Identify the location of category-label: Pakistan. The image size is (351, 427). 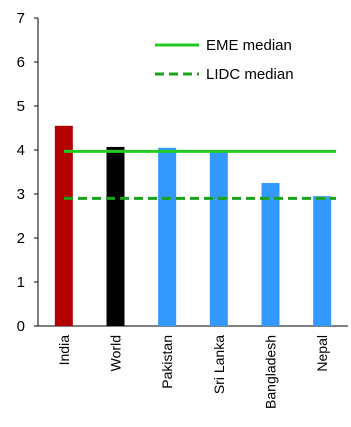
(167, 362).